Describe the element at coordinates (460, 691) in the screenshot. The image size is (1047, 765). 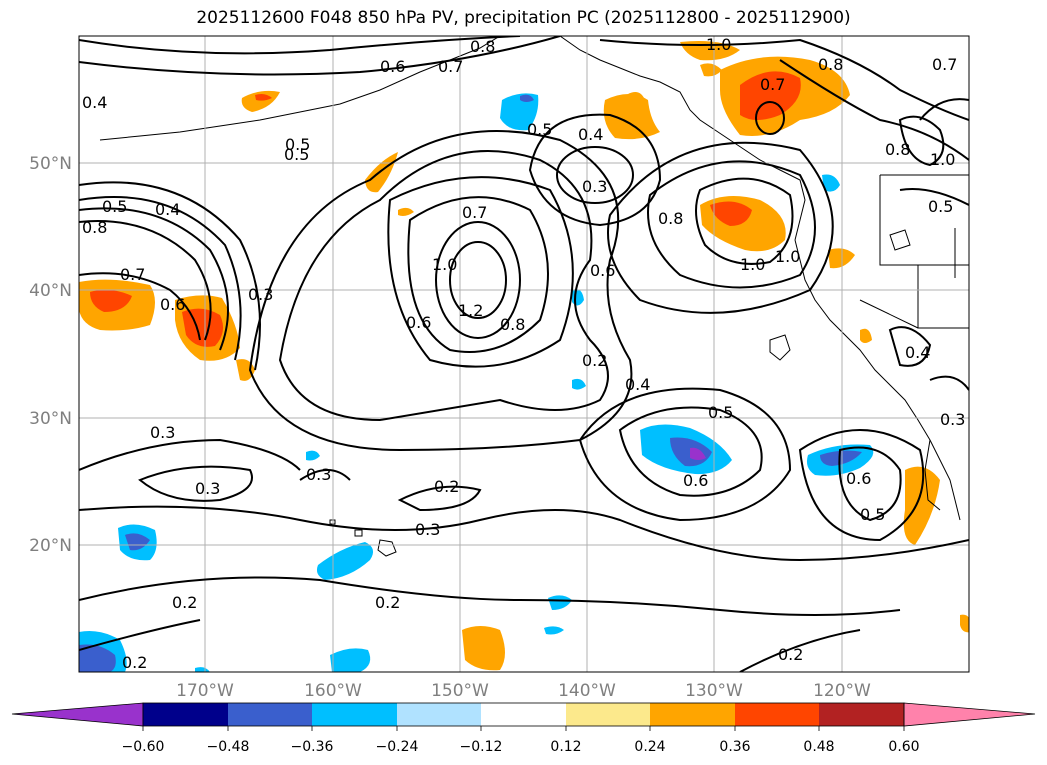
I see `longitude-label: 150°W` at that location.